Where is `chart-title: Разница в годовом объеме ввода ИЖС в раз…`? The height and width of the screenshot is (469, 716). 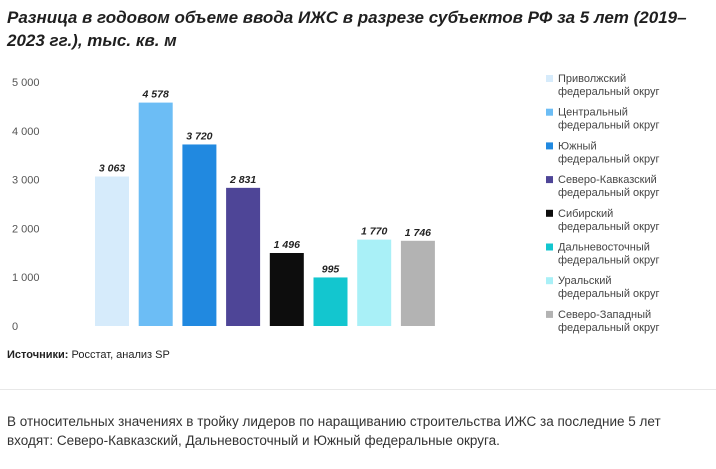 chart-title: Разница в годовом объеме ввода ИЖС в раз… is located at coordinates (347, 29).